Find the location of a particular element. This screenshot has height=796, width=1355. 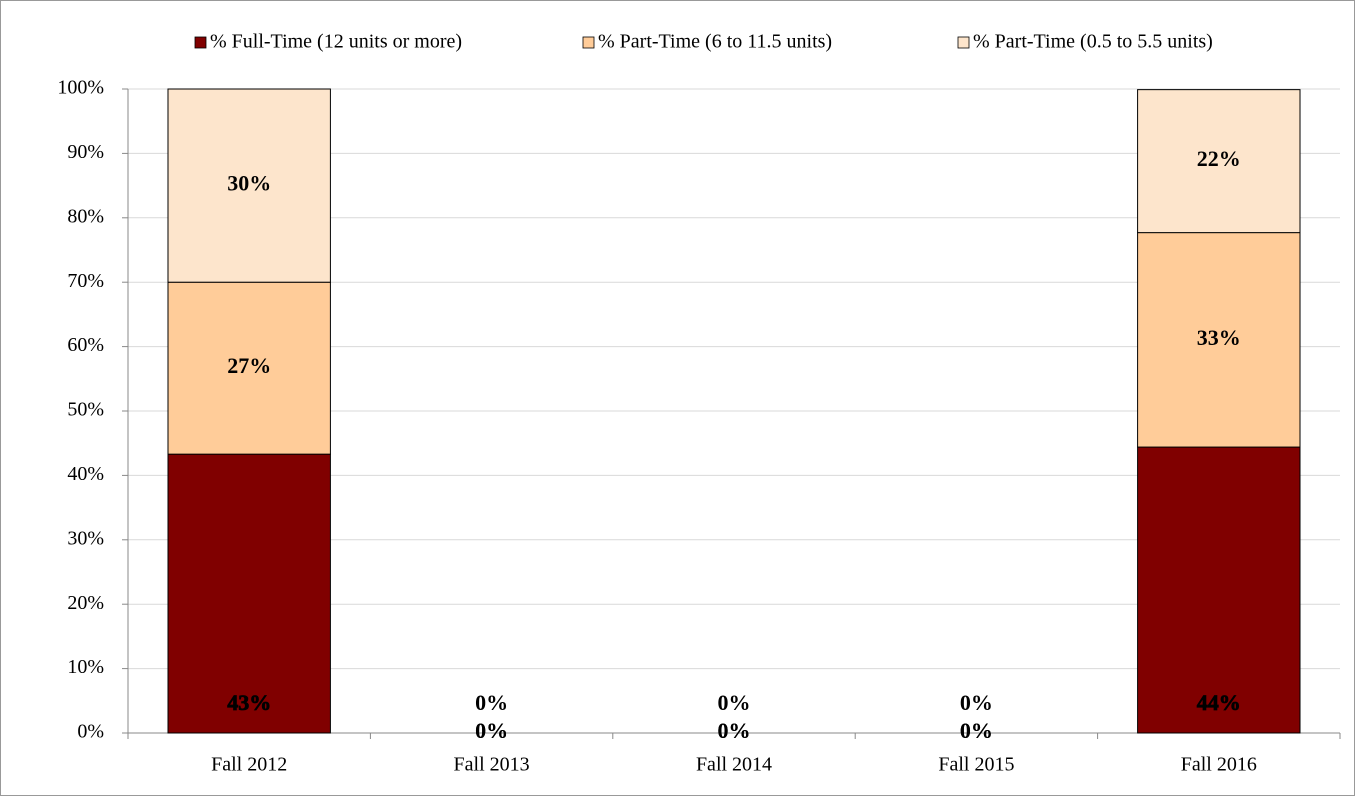

y-tick-label: 70% is located at coordinates (85, 281).